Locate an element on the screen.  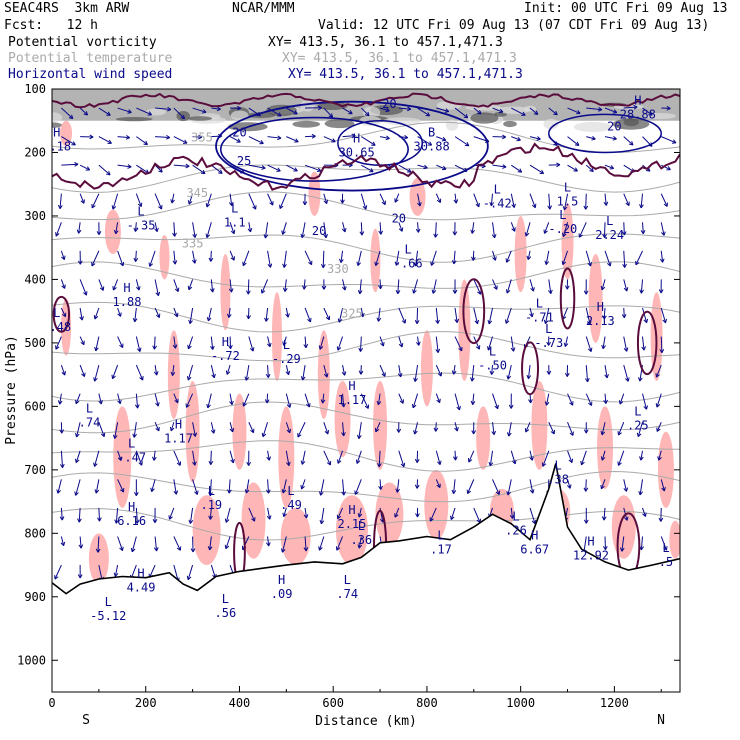
extremum-value: 28.88 is located at coordinates (638, 115).